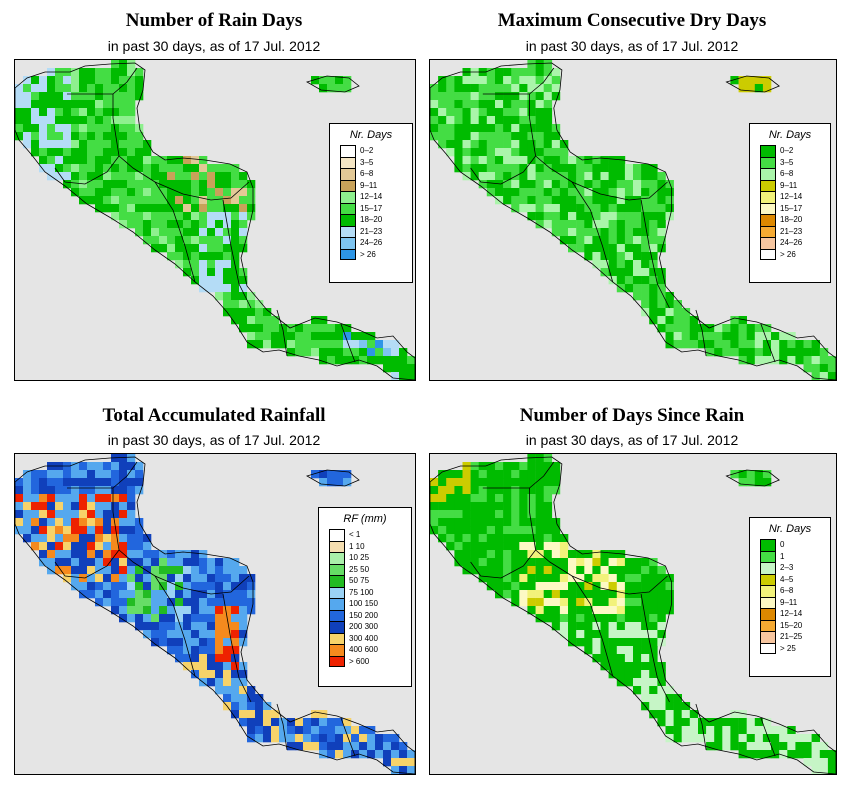 Image resolution: width=851 pixels, height=793 pixels. I want to click on legend-entry: 9–11, so click(795, 185).